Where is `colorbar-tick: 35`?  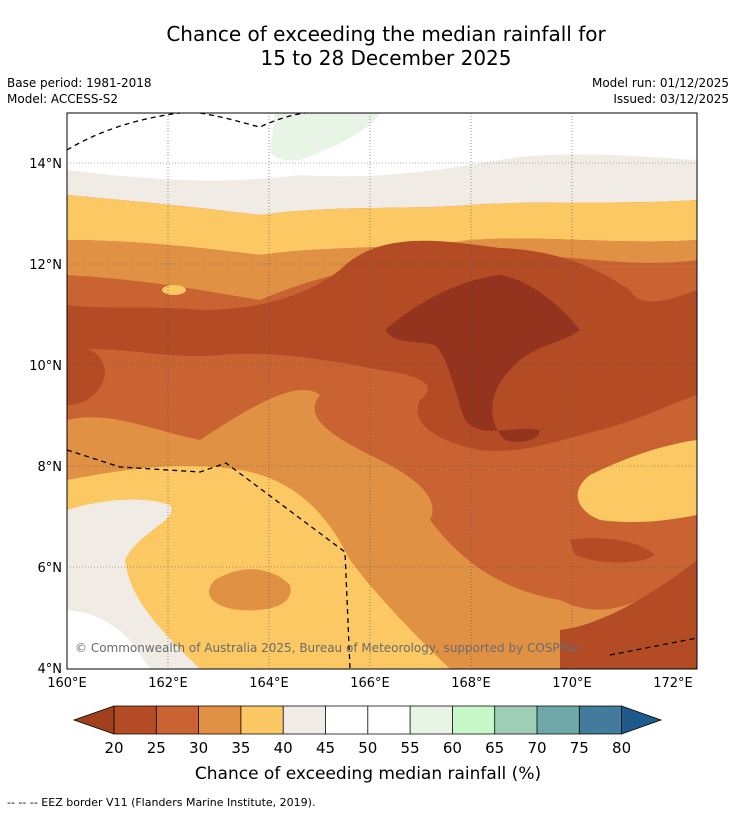 colorbar-tick: 35 is located at coordinates (240, 748).